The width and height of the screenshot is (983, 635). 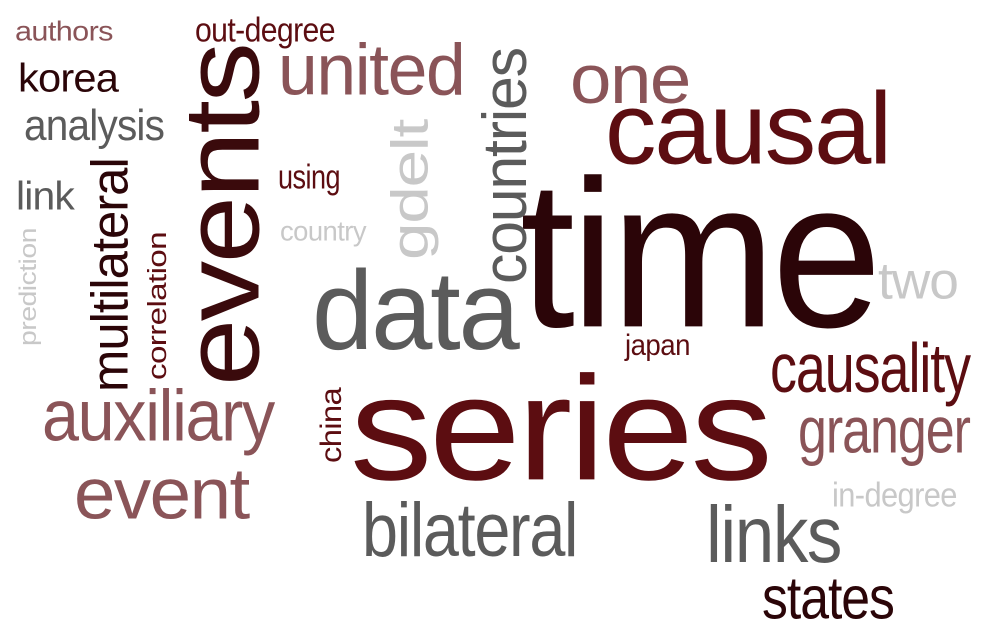 I want to click on word-event: event, so click(x=162, y=494).